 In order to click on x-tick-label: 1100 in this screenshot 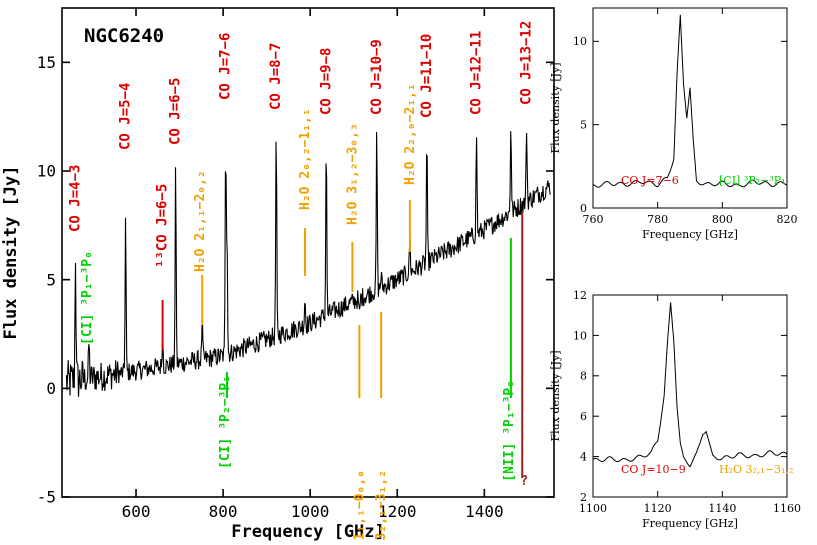, I will do `click(593, 508)`.